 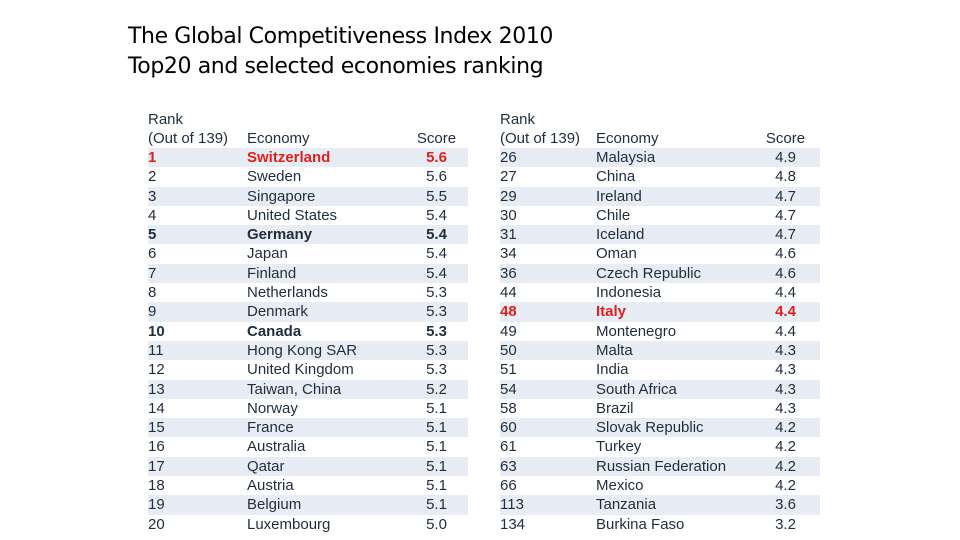 I want to click on rank-cell: 17, so click(x=197, y=466).